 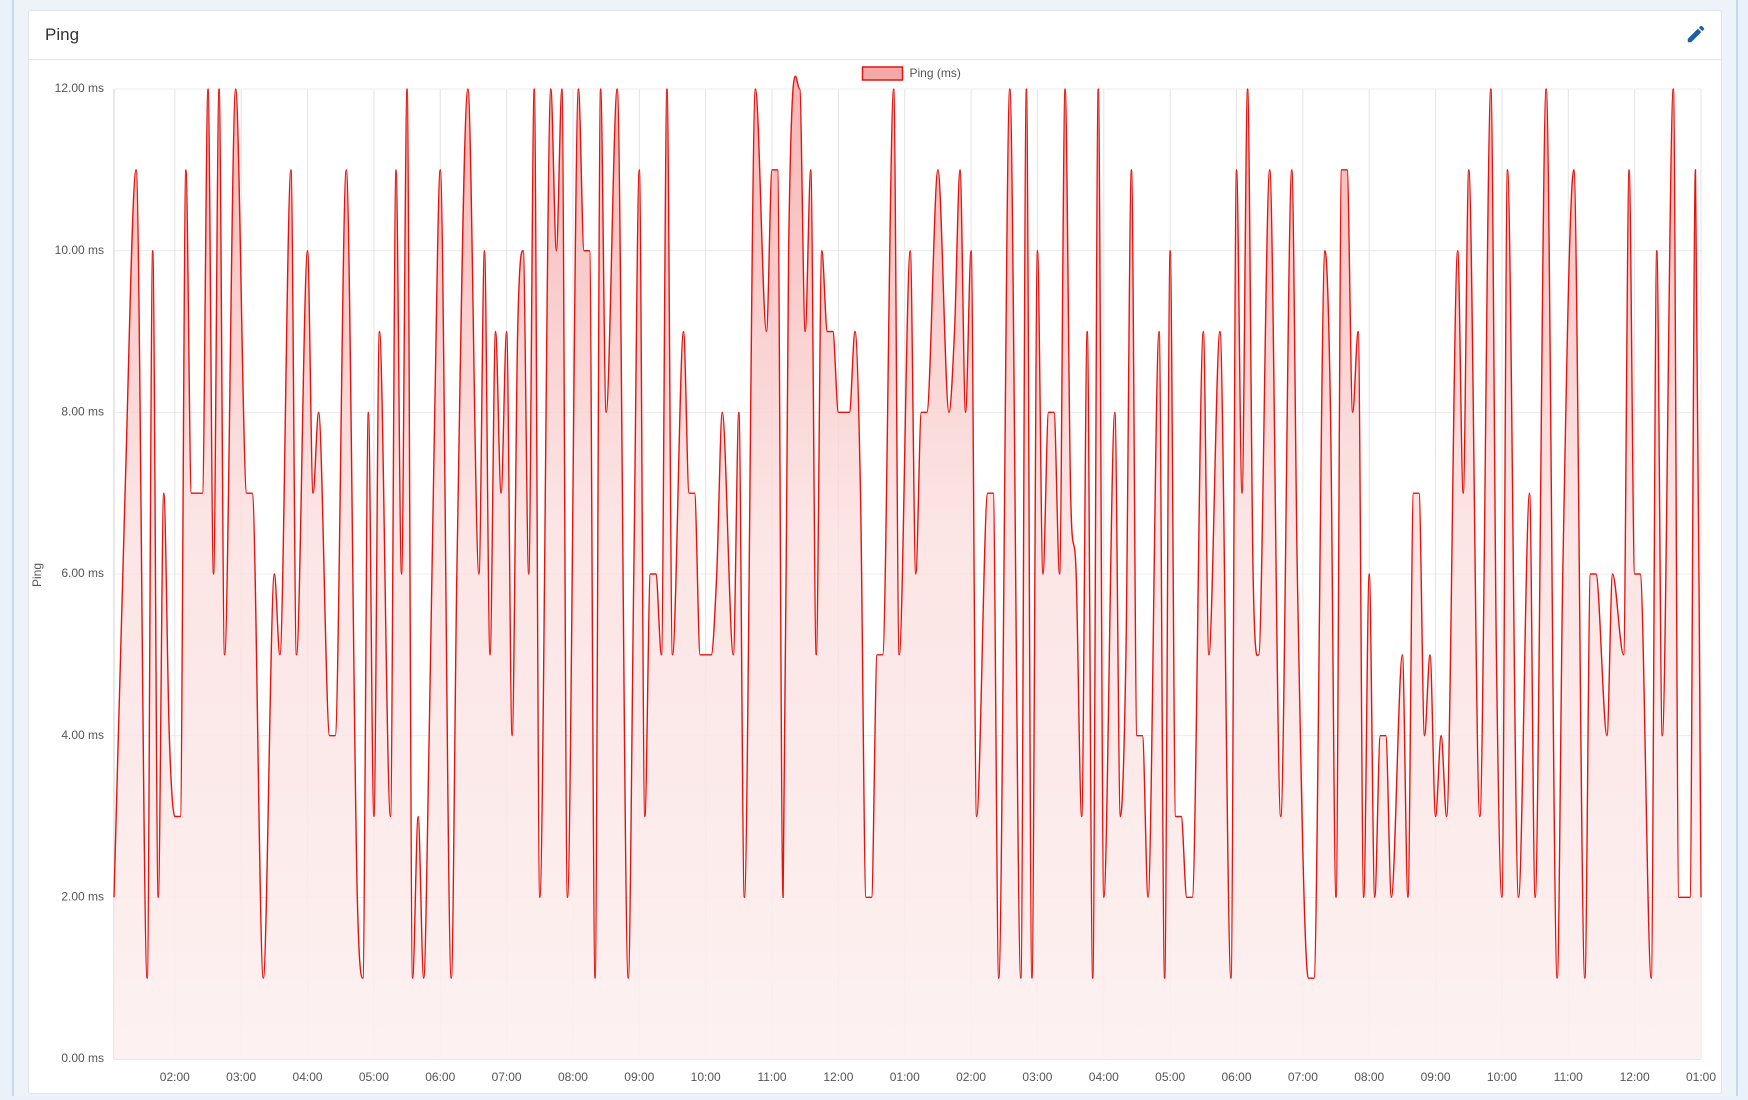 I want to click on card-title: Ping, so click(x=62, y=34).